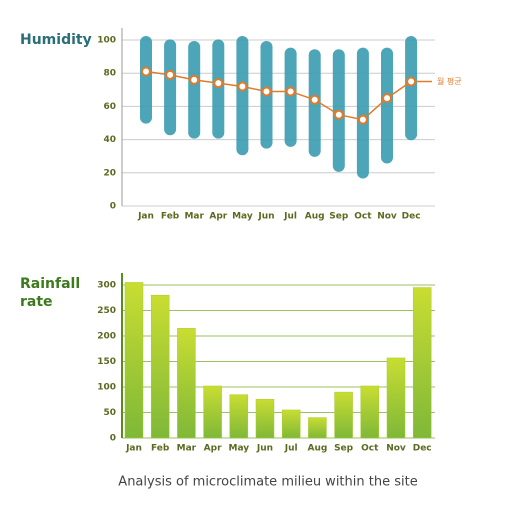  I want to click on y-tick-label: 80, so click(109, 74).